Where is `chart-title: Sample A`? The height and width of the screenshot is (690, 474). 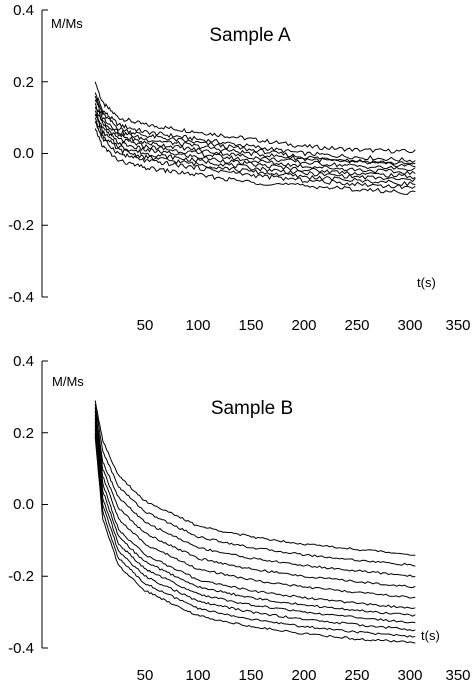 chart-title: Sample A is located at coordinates (250, 35).